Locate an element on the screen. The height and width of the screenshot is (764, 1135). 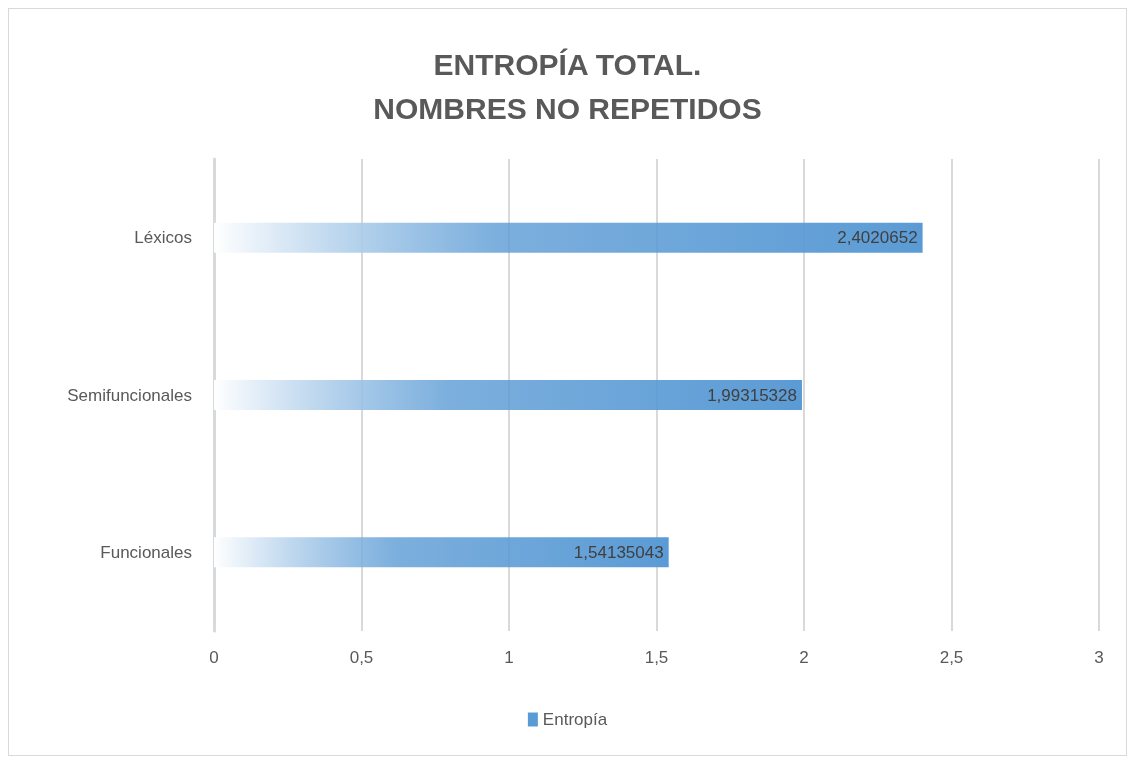
x-tick-label: 1,5 is located at coordinates (656, 657).